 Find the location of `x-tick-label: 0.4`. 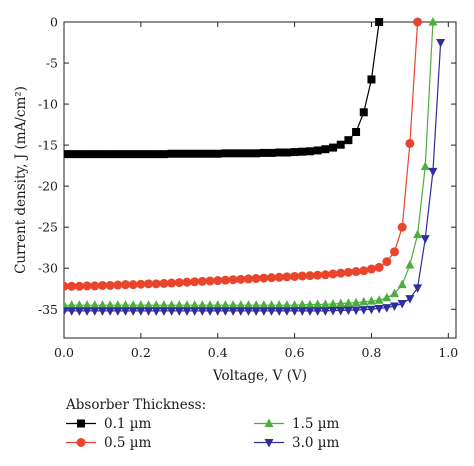

x-tick-label: 0.4 is located at coordinates (218, 352).